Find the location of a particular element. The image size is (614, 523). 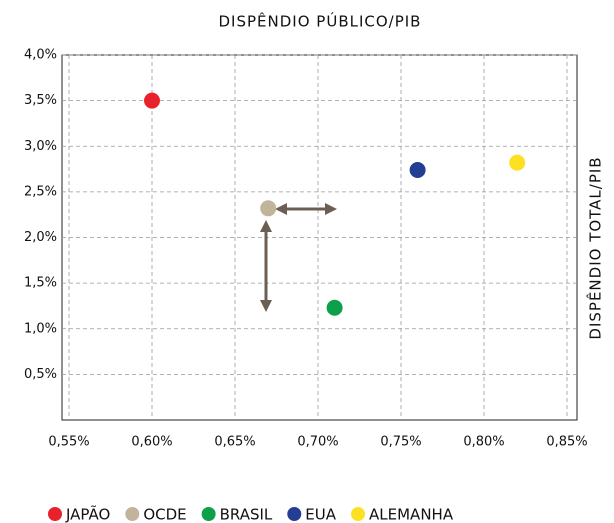

legend-label: JAPÃO is located at coordinates (87, 514).